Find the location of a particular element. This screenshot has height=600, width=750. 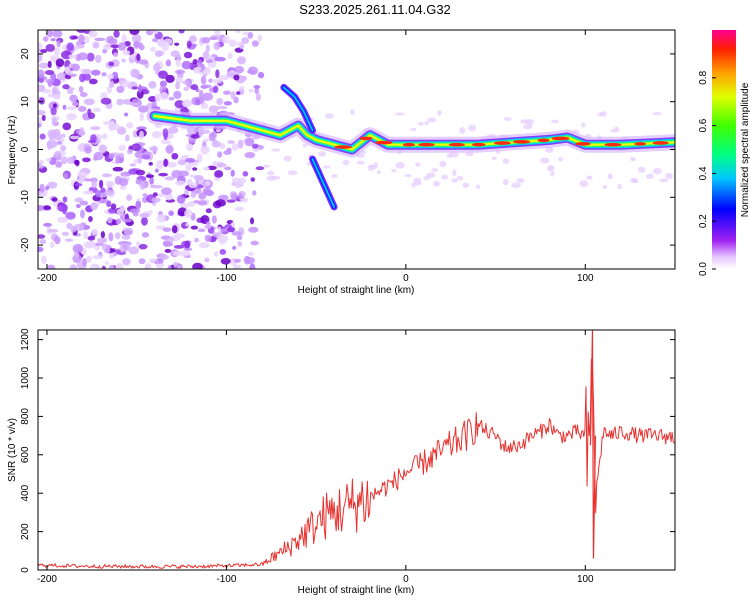

spectrogram-y-tick-label: -10 is located at coordinates (25, 197).